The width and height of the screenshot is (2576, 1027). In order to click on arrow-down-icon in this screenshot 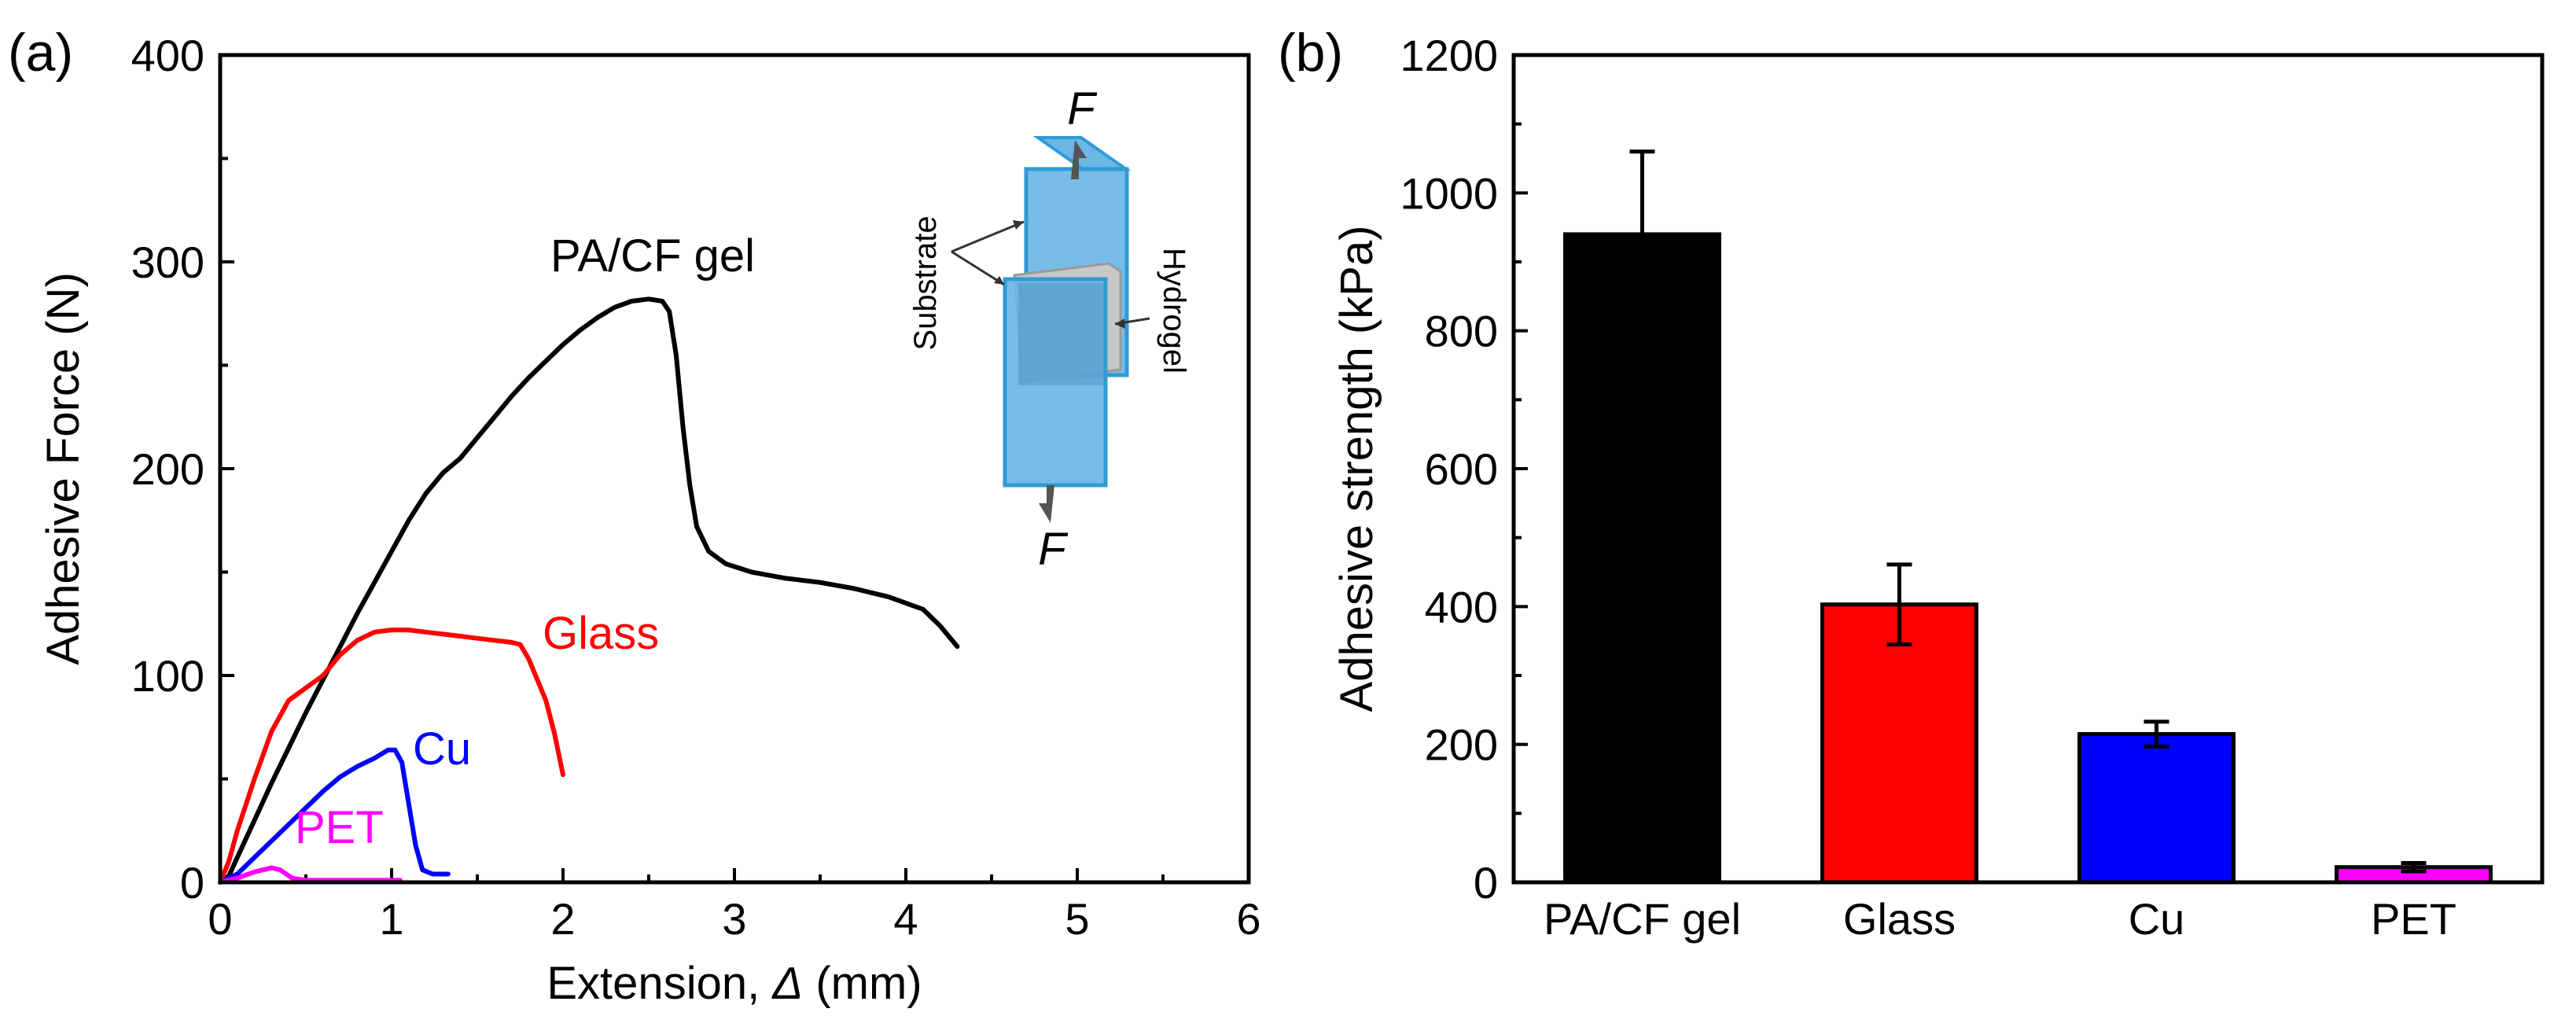, I will do `click(1046, 504)`.